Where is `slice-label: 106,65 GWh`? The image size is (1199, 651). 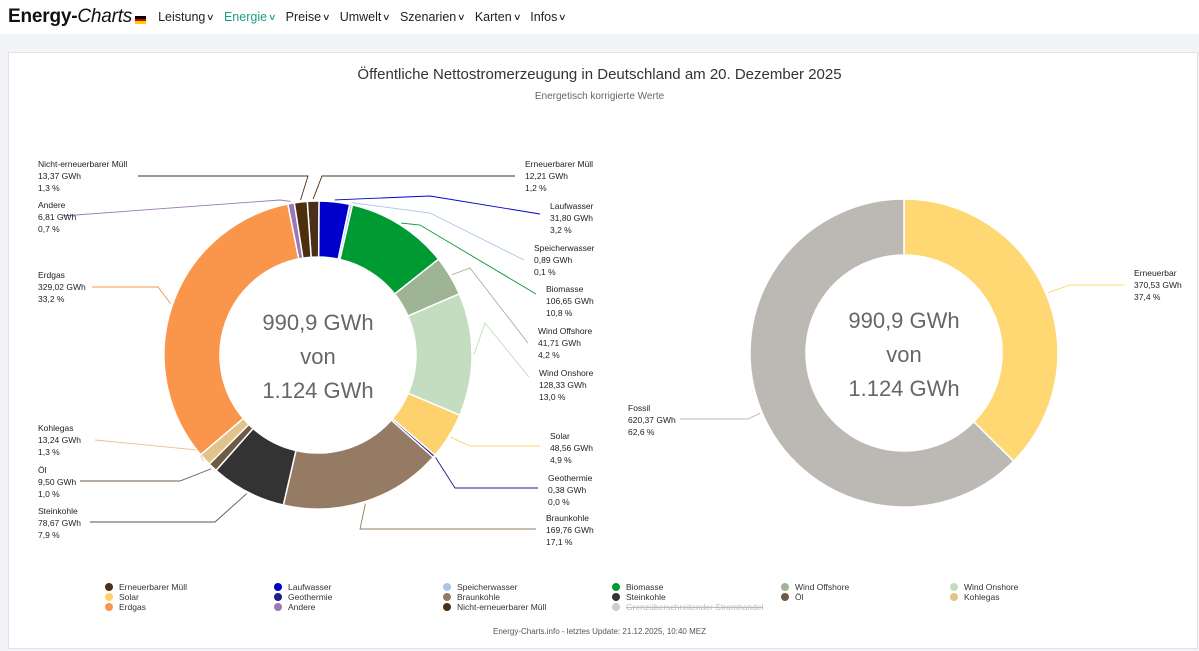
slice-label: 106,65 GWh is located at coordinates (570, 301).